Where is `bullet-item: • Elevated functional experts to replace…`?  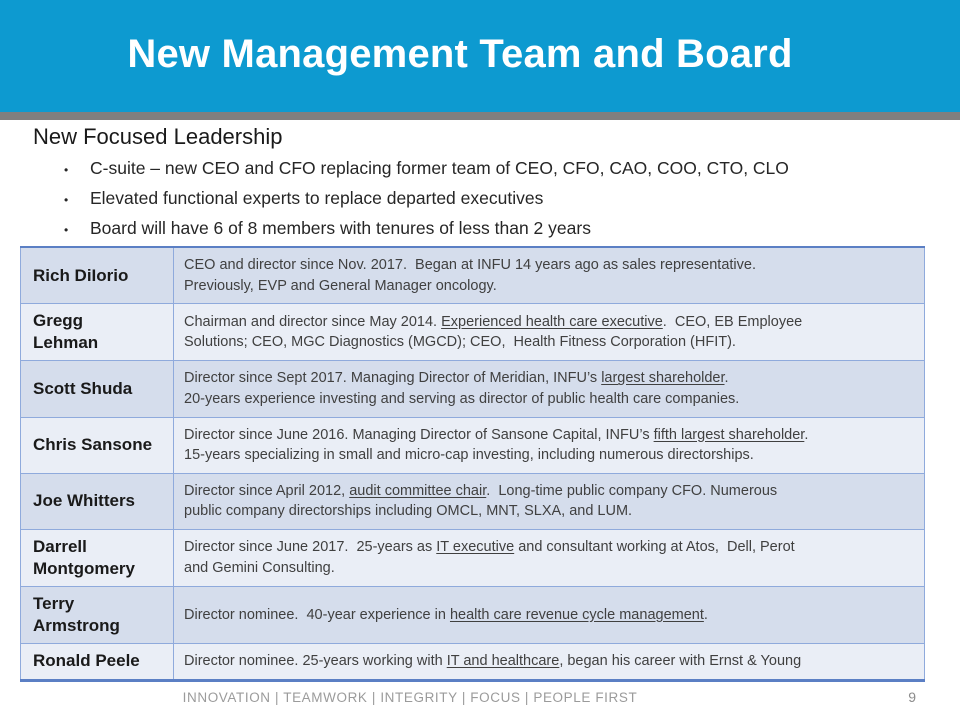
bullet-item: • Elevated functional experts to replace… is located at coordinates (512, 199).